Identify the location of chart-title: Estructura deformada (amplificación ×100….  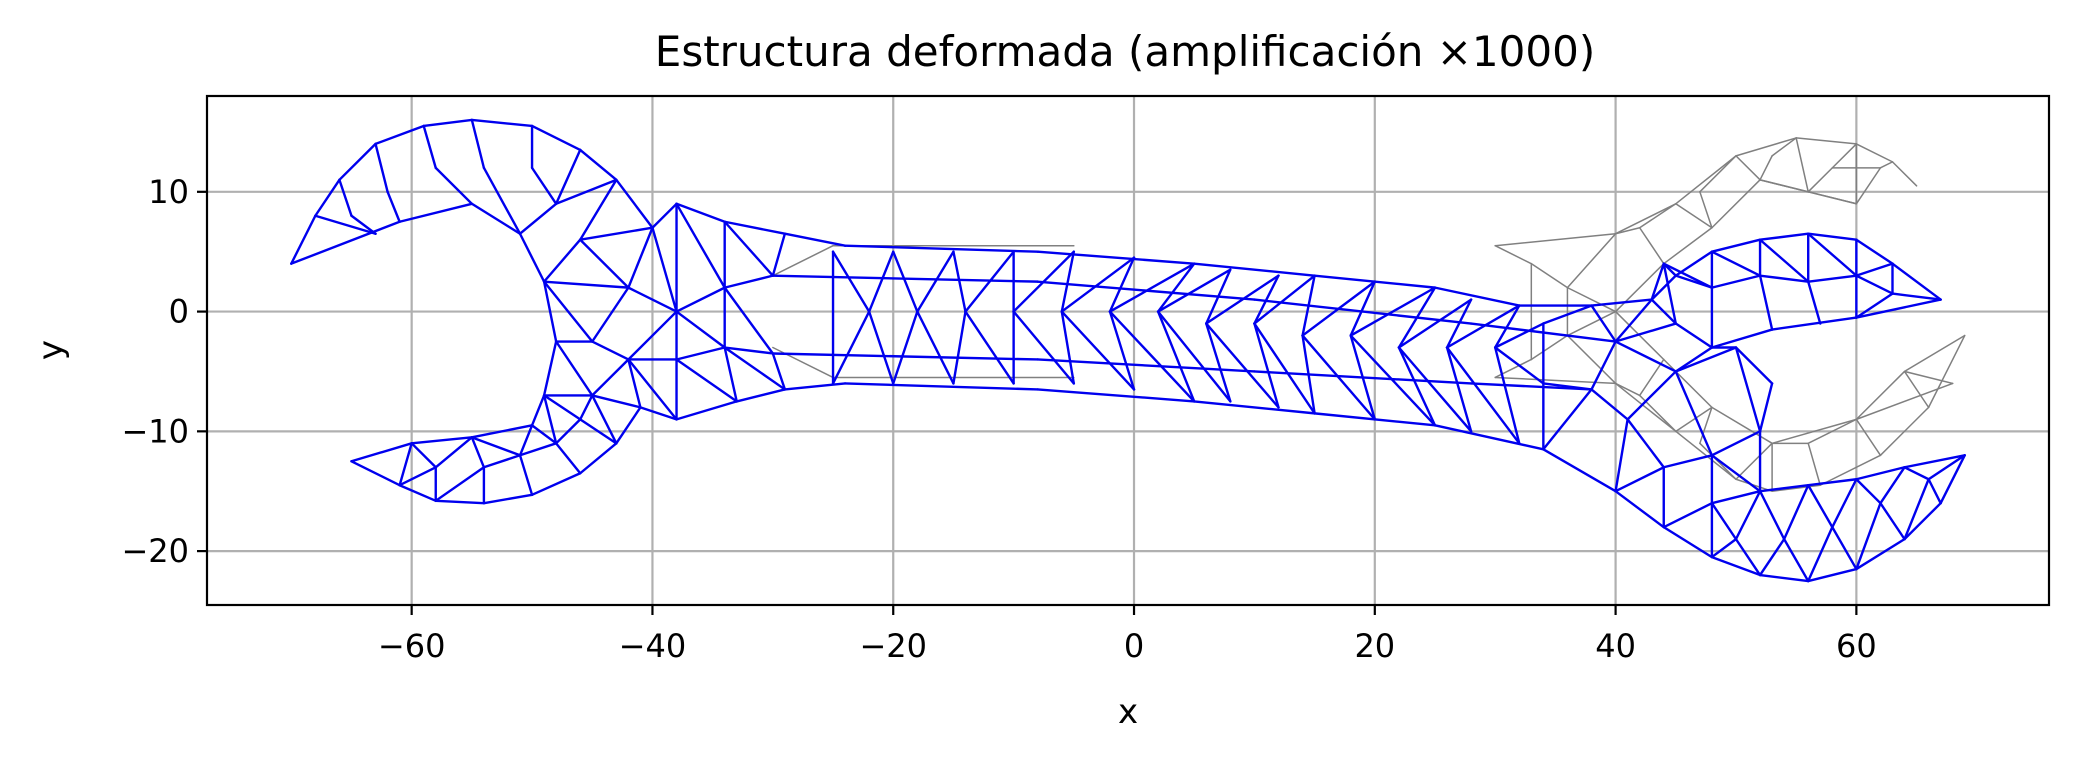
(1125, 51).